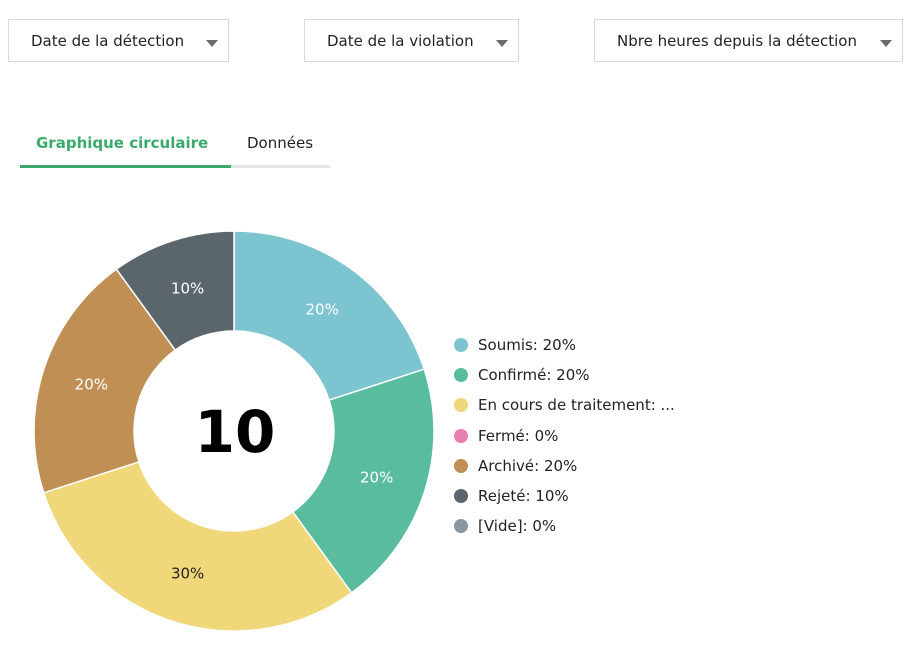 The image size is (911, 651). What do you see at coordinates (187, 574) in the screenshot?
I see `slice-label: 30%` at bounding box center [187, 574].